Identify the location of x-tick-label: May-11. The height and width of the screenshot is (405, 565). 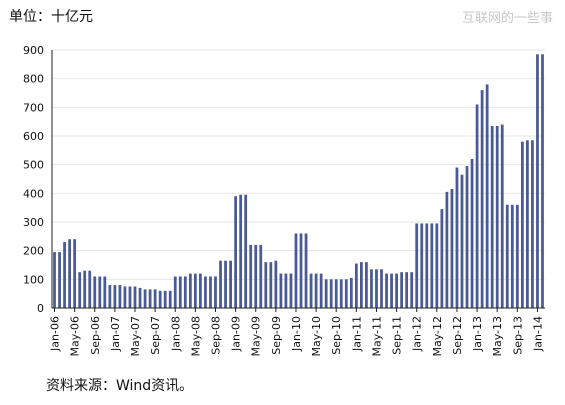
(376, 336).